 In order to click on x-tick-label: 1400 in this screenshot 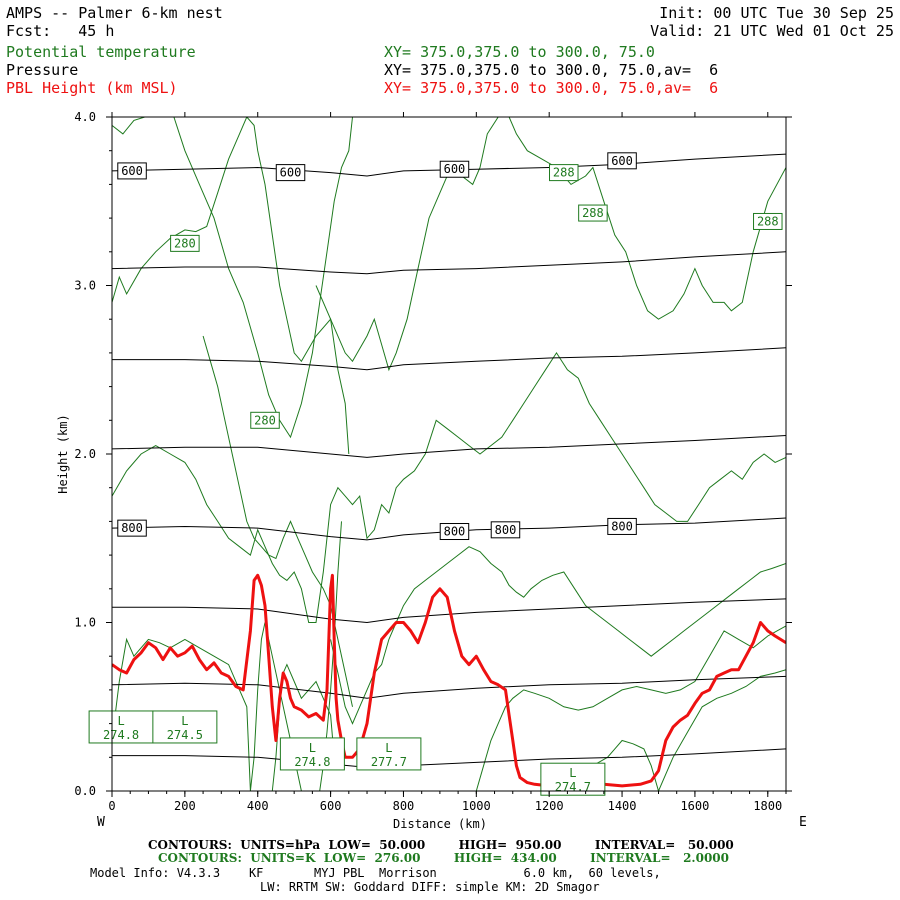, I will do `click(622, 806)`.